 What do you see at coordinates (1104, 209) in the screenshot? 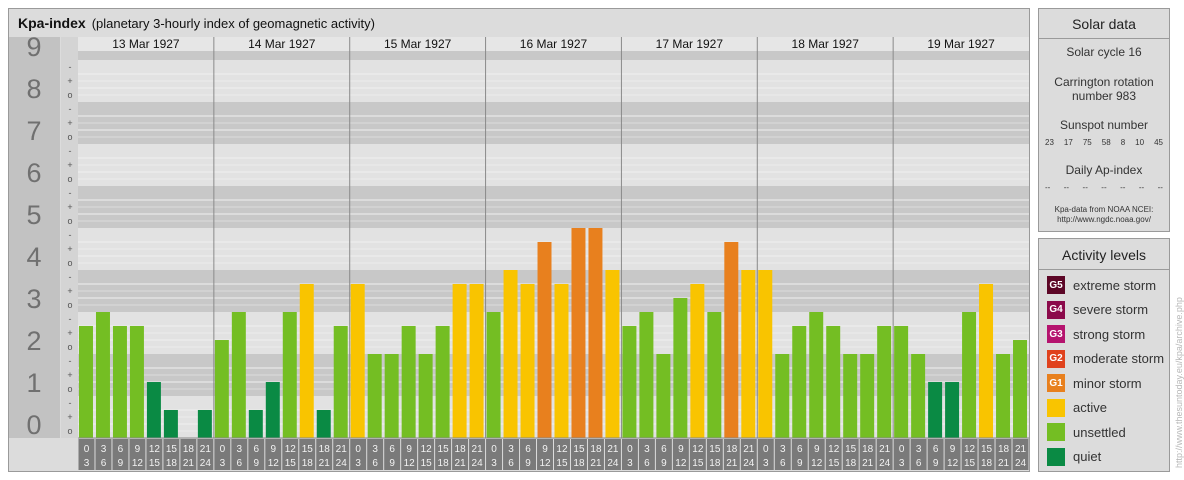
I see `data-credit-line1: Kpa-data from NOAA NCEI:` at bounding box center [1104, 209].